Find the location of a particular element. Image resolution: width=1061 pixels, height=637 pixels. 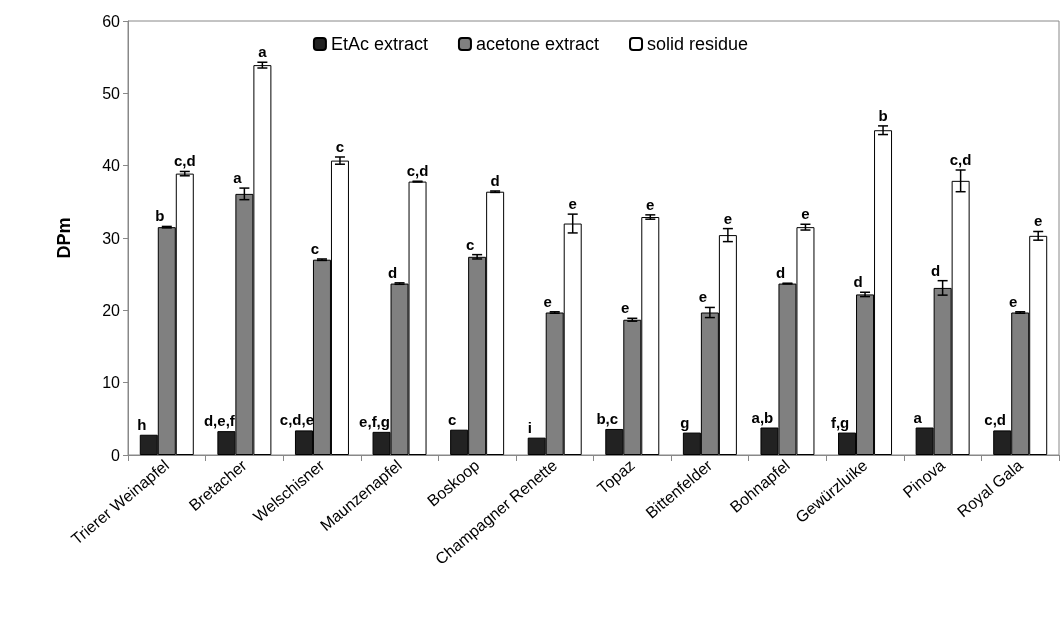

legend-label: acetone extract is located at coordinates (537, 44).